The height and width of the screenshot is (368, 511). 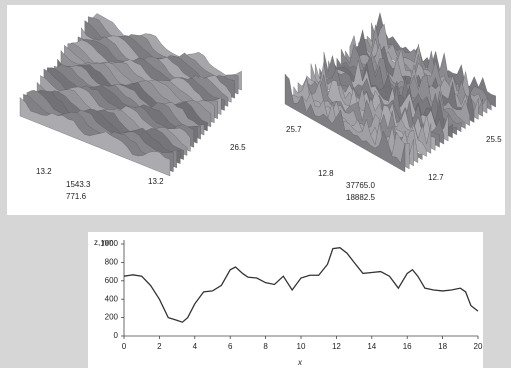 I want to click on y-tick-label: 400, so click(x=112, y=298).